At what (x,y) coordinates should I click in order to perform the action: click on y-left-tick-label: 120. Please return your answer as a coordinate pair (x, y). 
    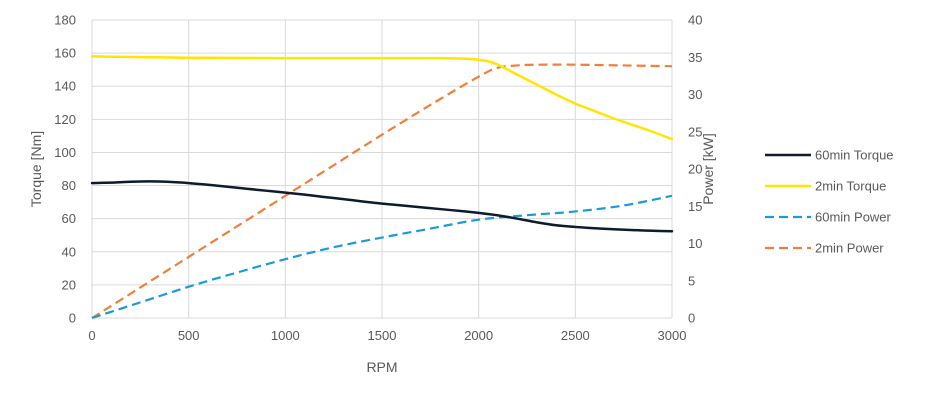
    Looking at the image, I should click on (65, 119).